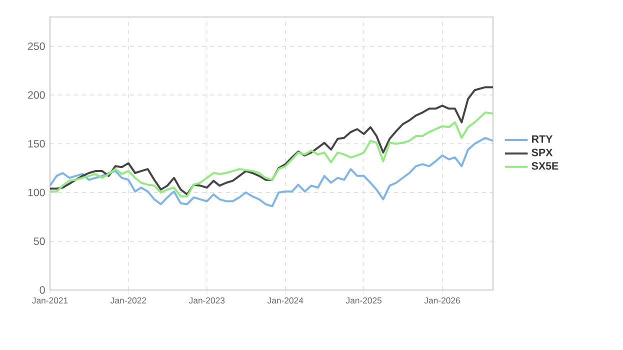 The image size is (623, 350). What do you see at coordinates (545, 166) in the screenshot?
I see `legend-label: SX5E` at bounding box center [545, 166].